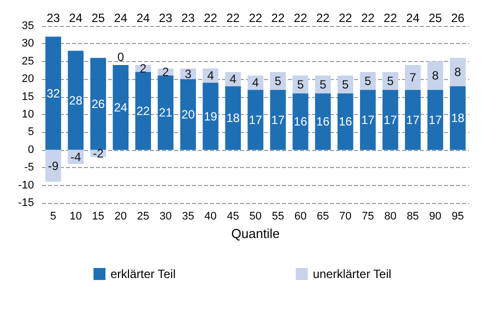 The image size is (485, 323). Describe the element at coordinates (28, 61) in the screenshot. I see `y-tick-label: 25` at that location.